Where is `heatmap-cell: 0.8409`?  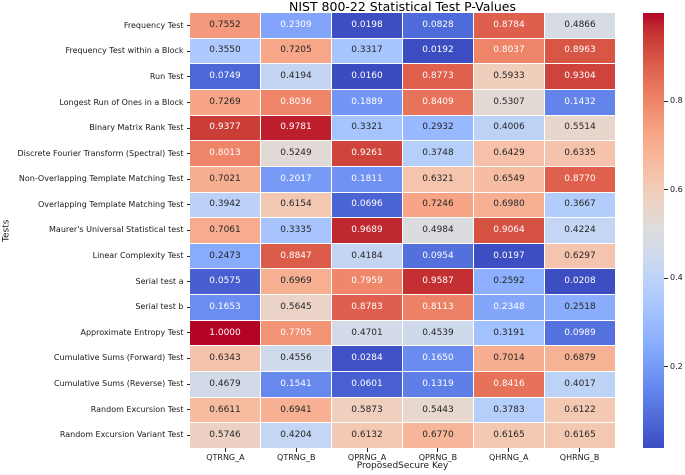
heatmap-cell: 0.8409 is located at coordinates (438, 102).